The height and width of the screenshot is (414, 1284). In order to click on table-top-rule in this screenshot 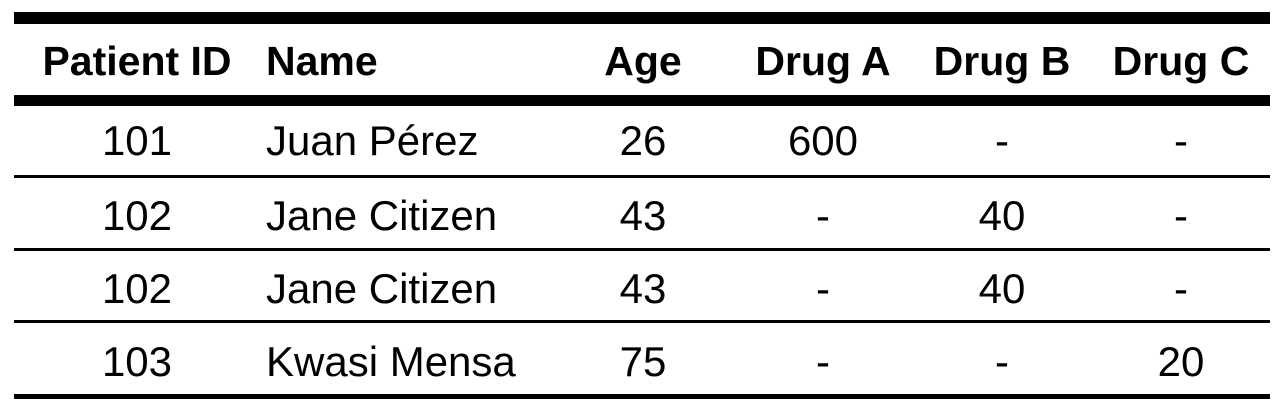, I will do `click(642, 18)`.